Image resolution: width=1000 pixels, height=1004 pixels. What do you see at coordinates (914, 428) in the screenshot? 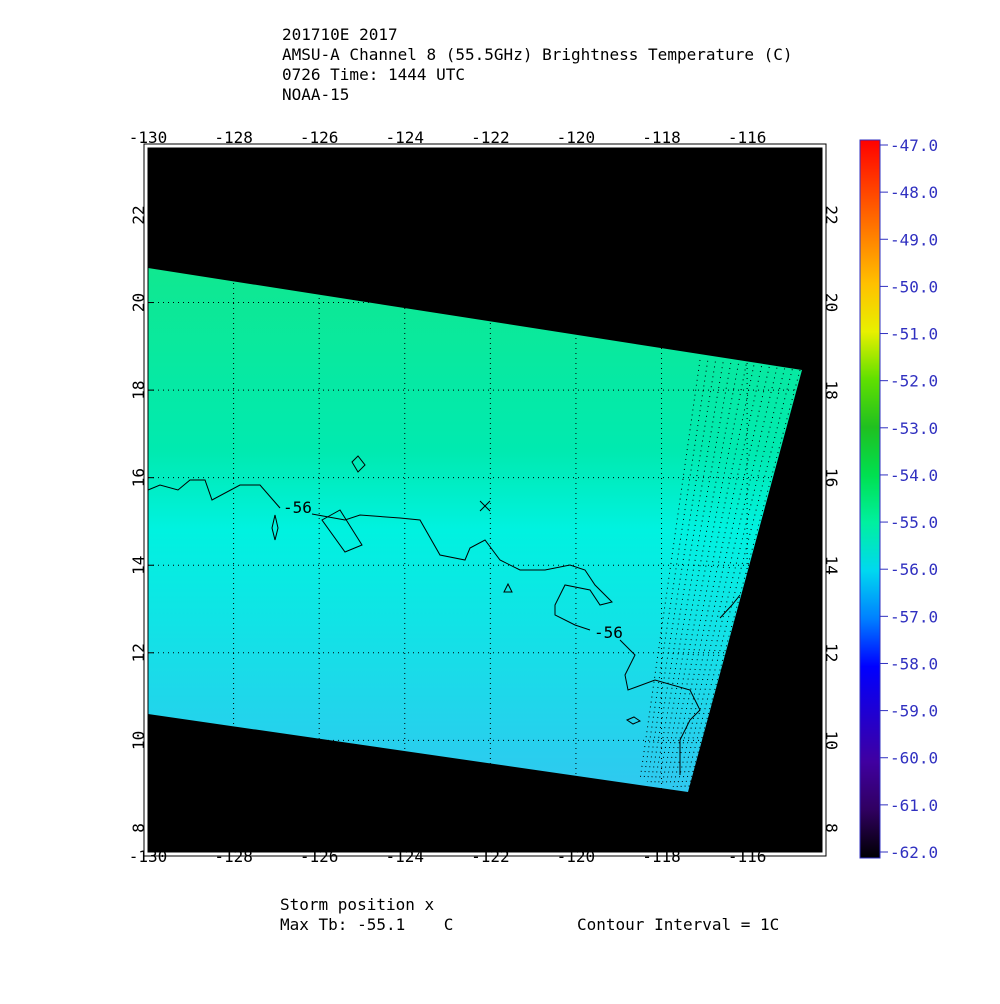
I see `colorbar-label: -53.0` at bounding box center [914, 428].